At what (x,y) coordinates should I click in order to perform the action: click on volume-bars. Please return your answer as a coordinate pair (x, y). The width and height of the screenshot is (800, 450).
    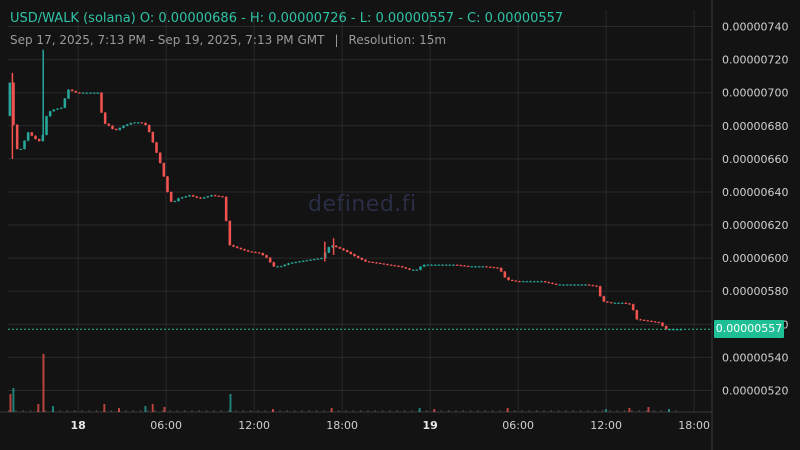
    Looking at the image, I should click on (342, 383).